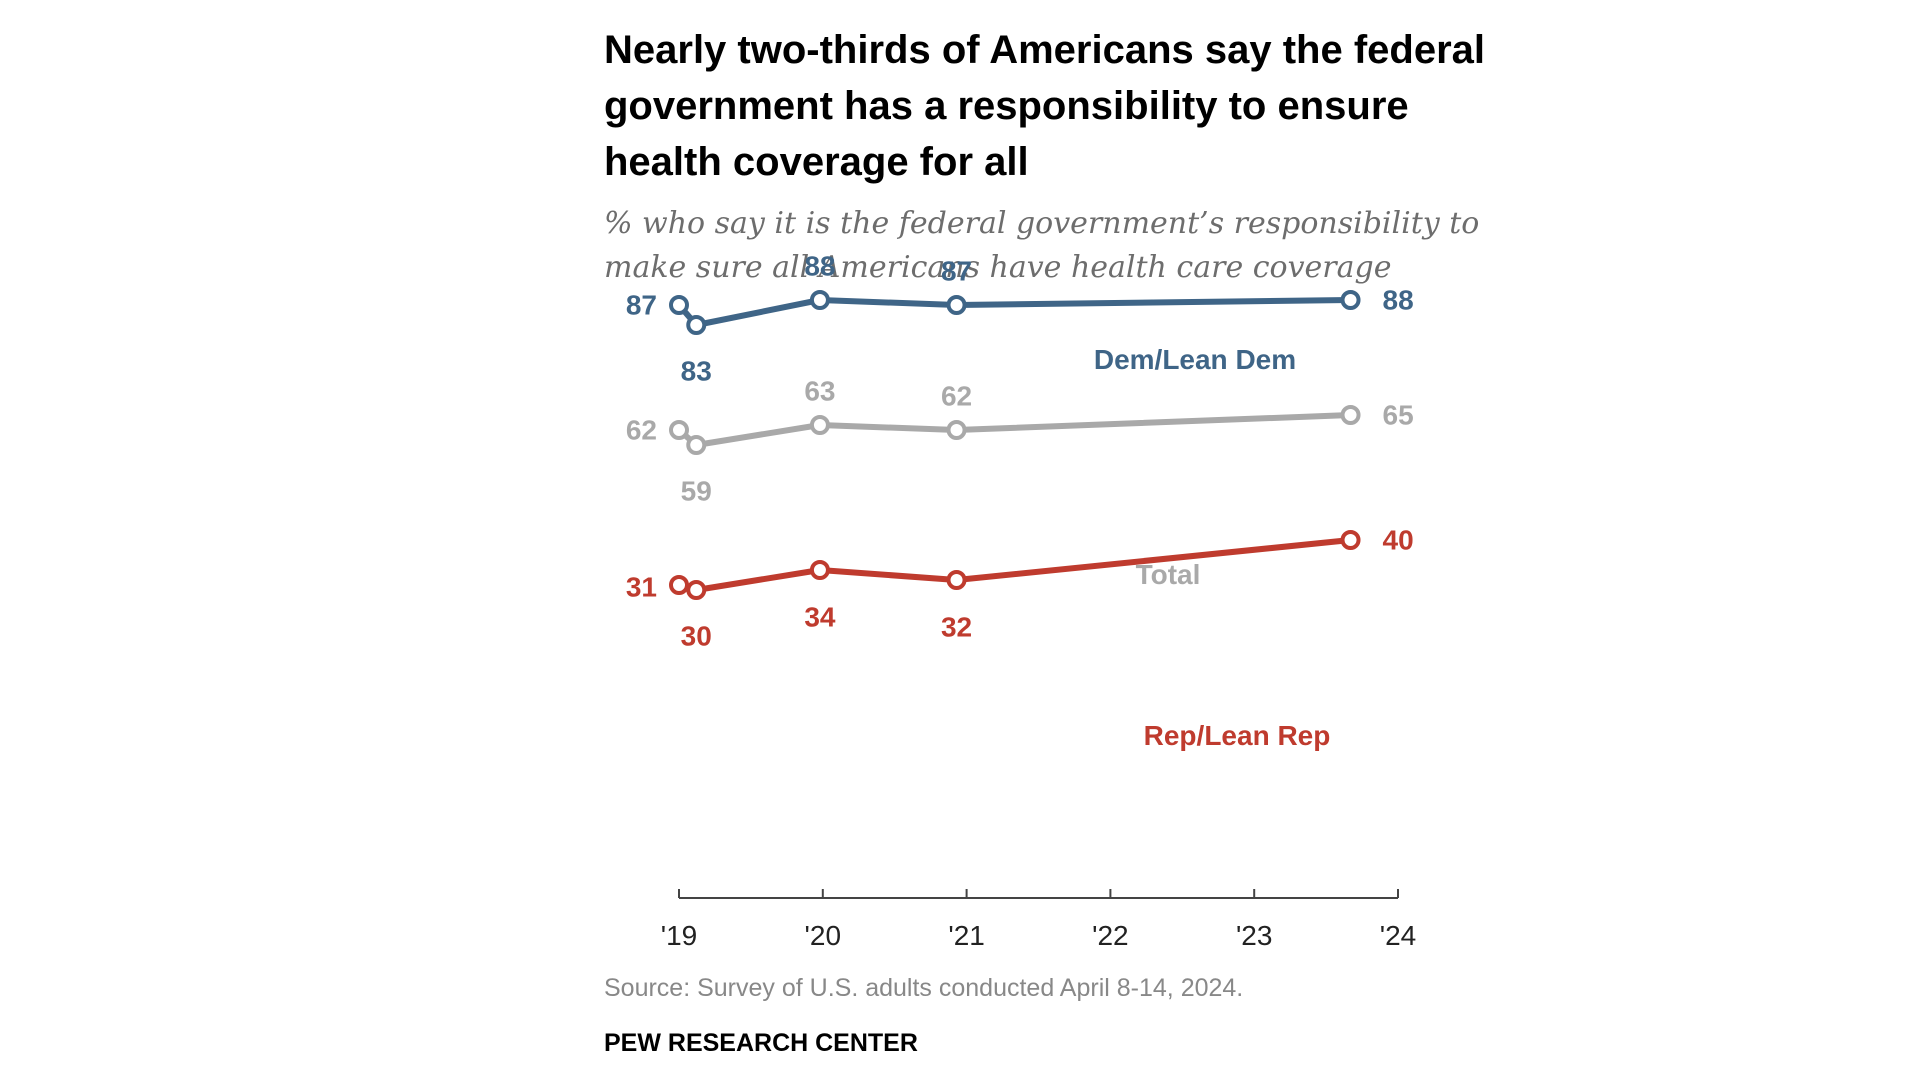 The image size is (1920, 1080). I want to click on data-label-total: 63, so click(819, 391).